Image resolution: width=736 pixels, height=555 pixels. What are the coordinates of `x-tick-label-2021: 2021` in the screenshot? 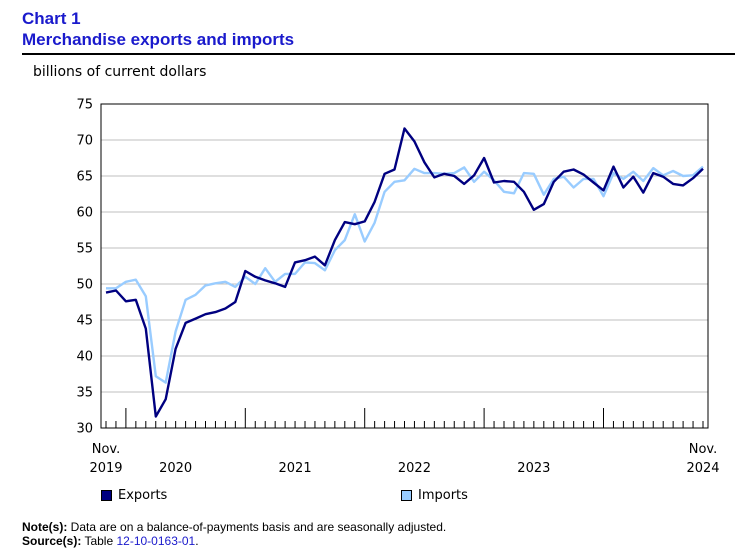 It's located at (295, 468).